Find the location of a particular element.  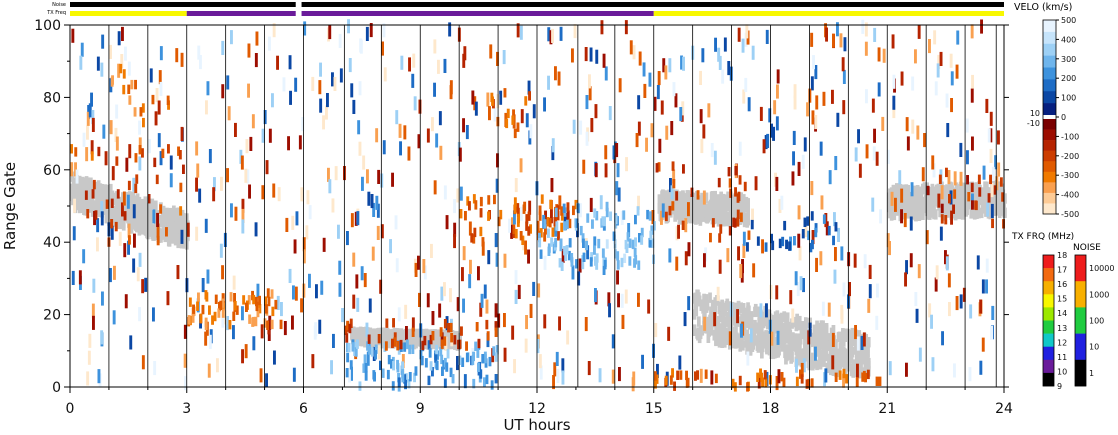

velocity-colorbar-swatch is located at coordinates (1049, 38).